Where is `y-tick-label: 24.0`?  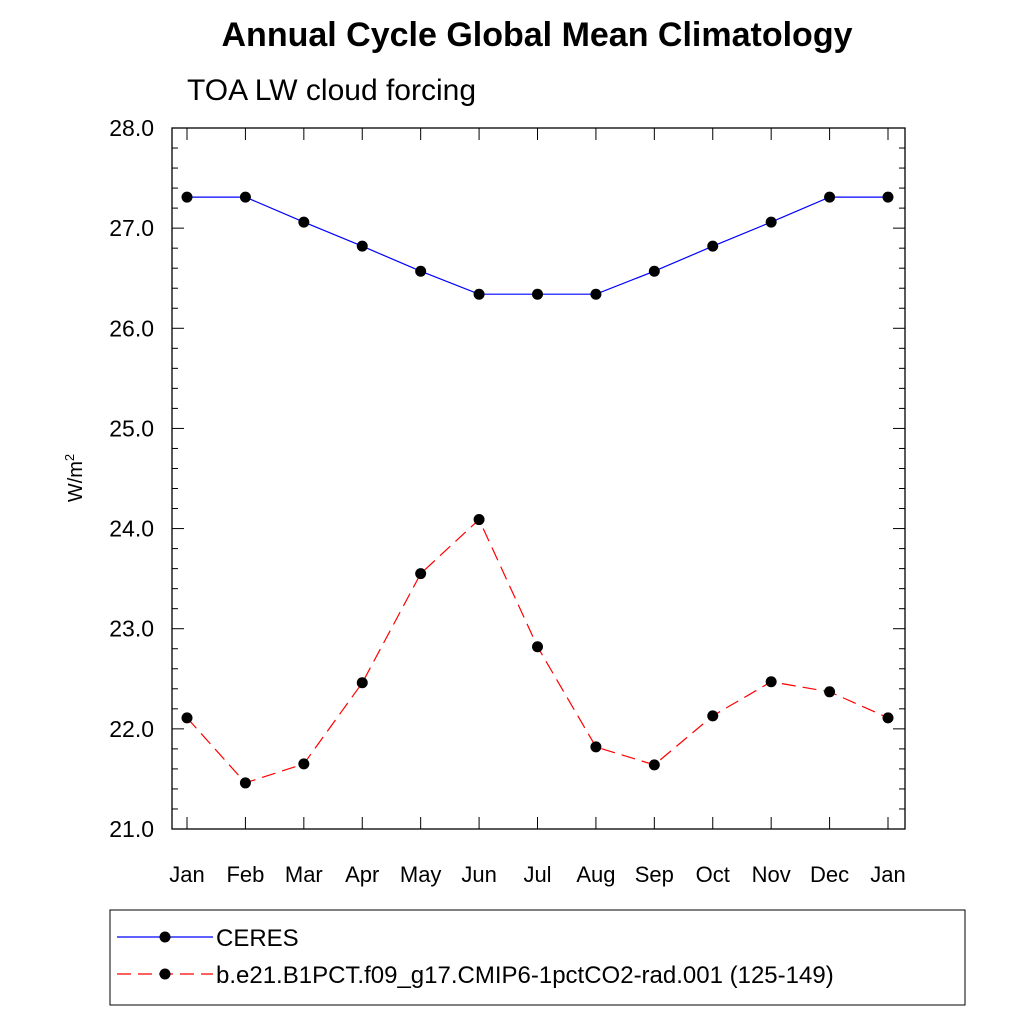 y-tick-label: 24.0 is located at coordinates (131, 529).